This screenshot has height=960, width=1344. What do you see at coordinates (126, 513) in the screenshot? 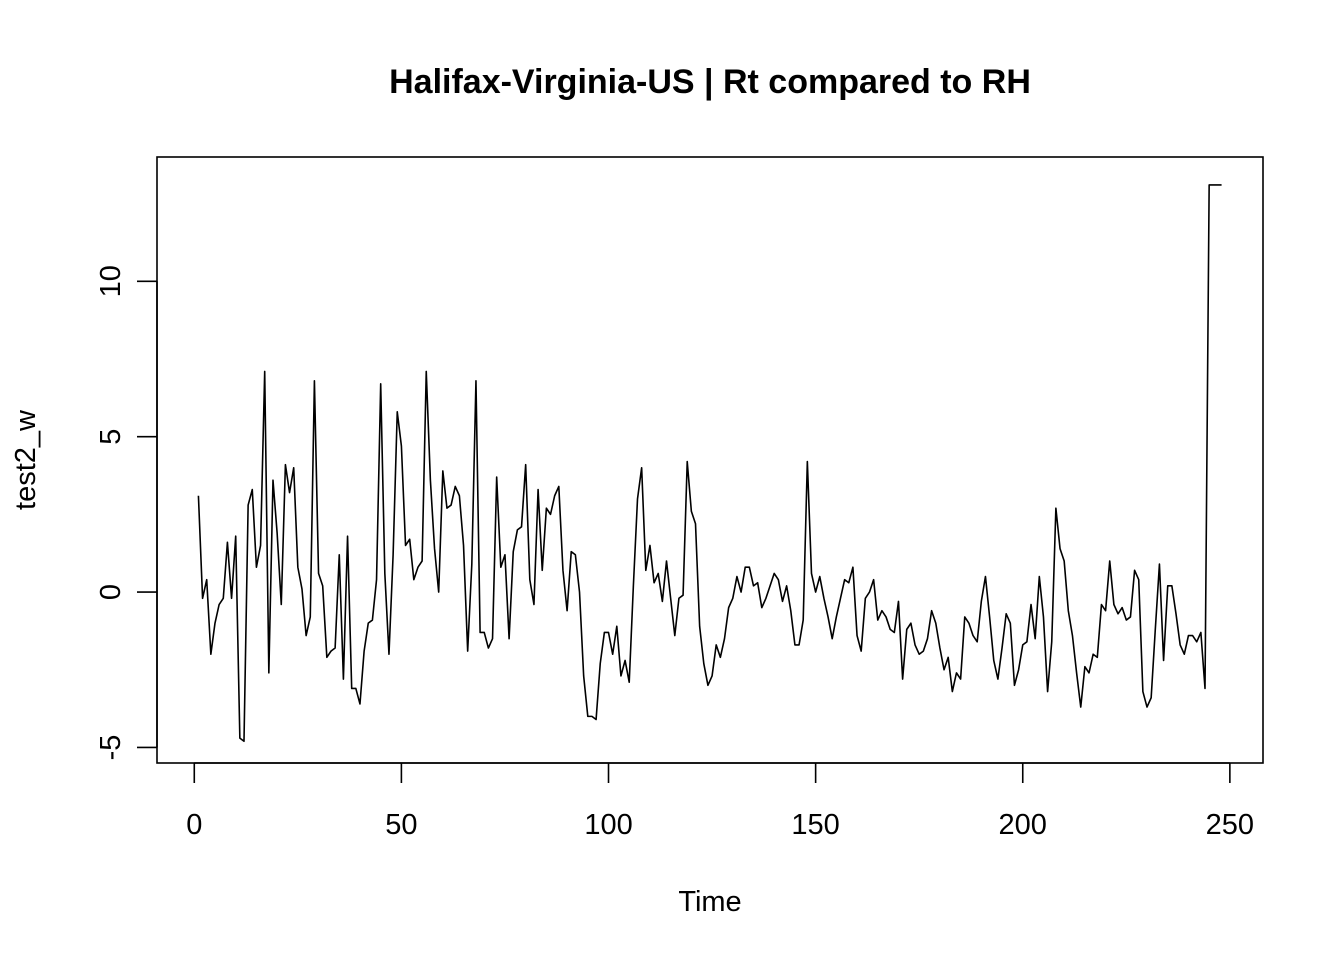
I see `y-axis: -5 0 5 10` at bounding box center [126, 513].